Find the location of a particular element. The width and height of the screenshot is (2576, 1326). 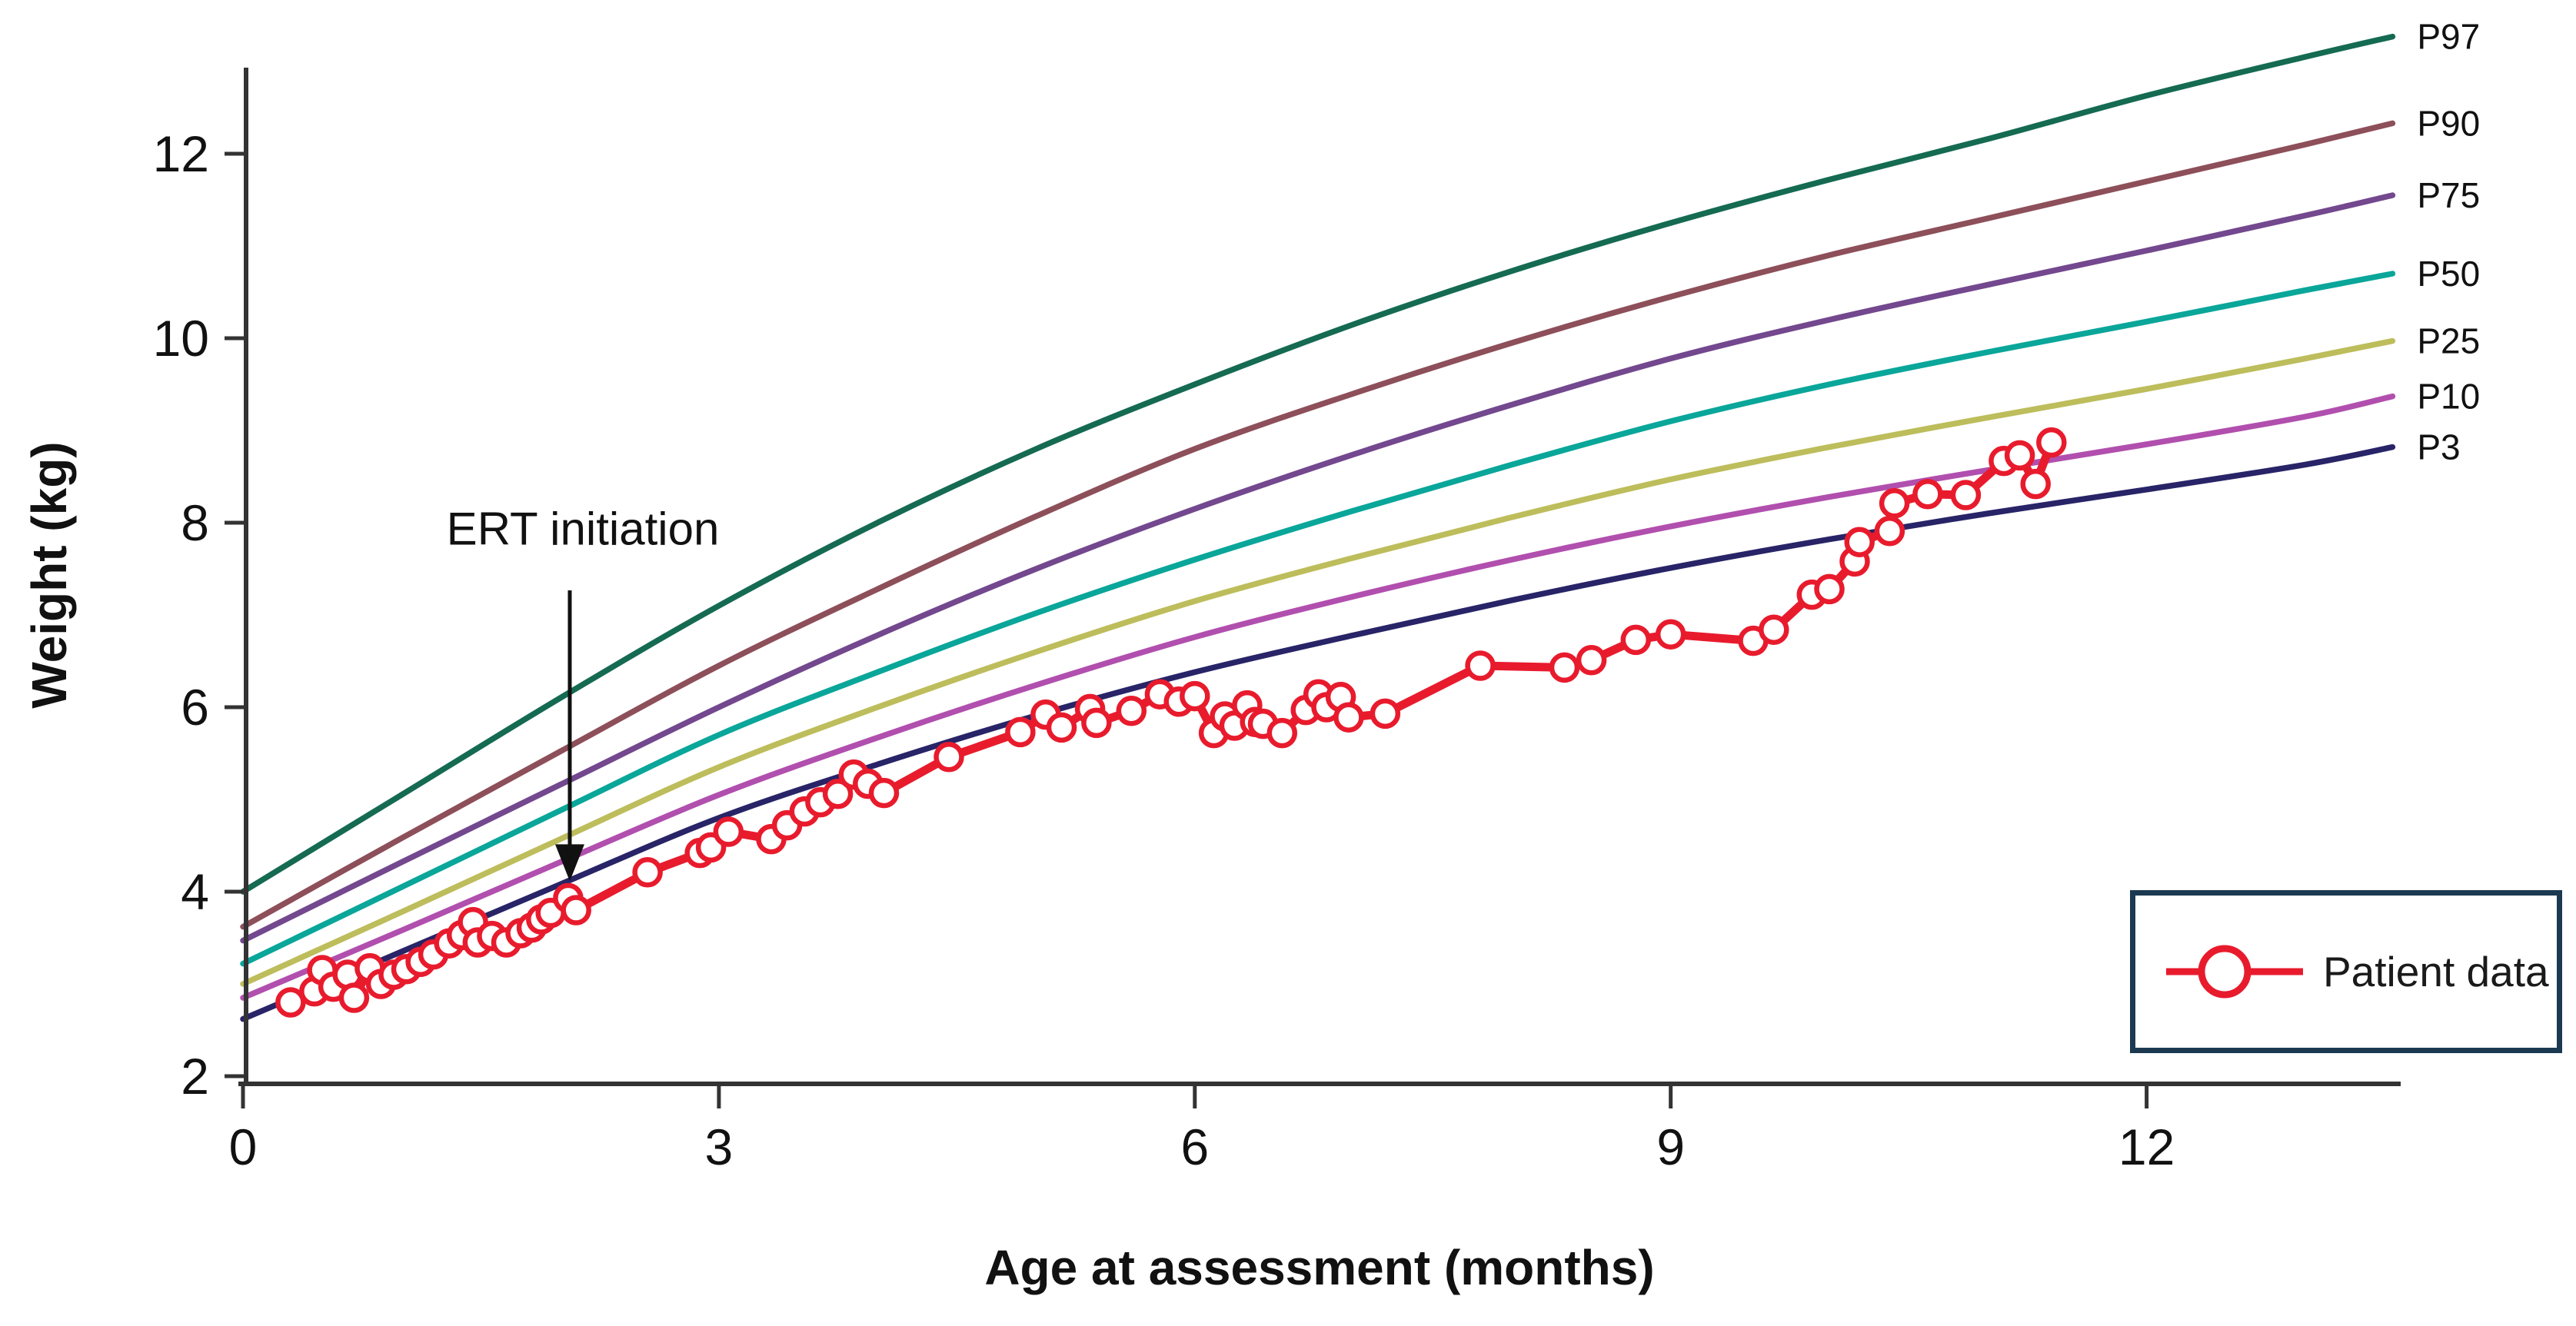

x-tick-label: 6 is located at coordinates (1195, 1146).